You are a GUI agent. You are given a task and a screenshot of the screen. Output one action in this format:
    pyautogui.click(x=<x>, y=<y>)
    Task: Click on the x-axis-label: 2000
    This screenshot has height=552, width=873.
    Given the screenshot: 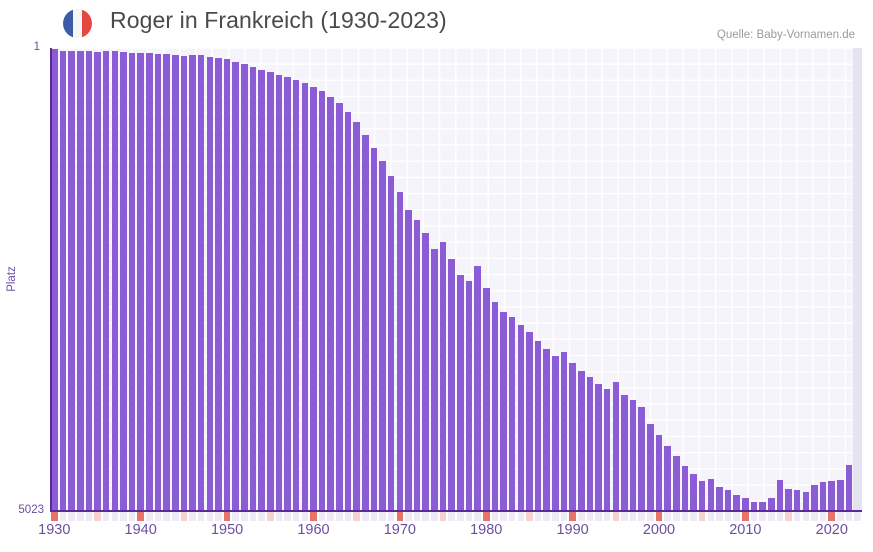 What is the action you would take?
    pyautogui.click(x=659, y=530)
    